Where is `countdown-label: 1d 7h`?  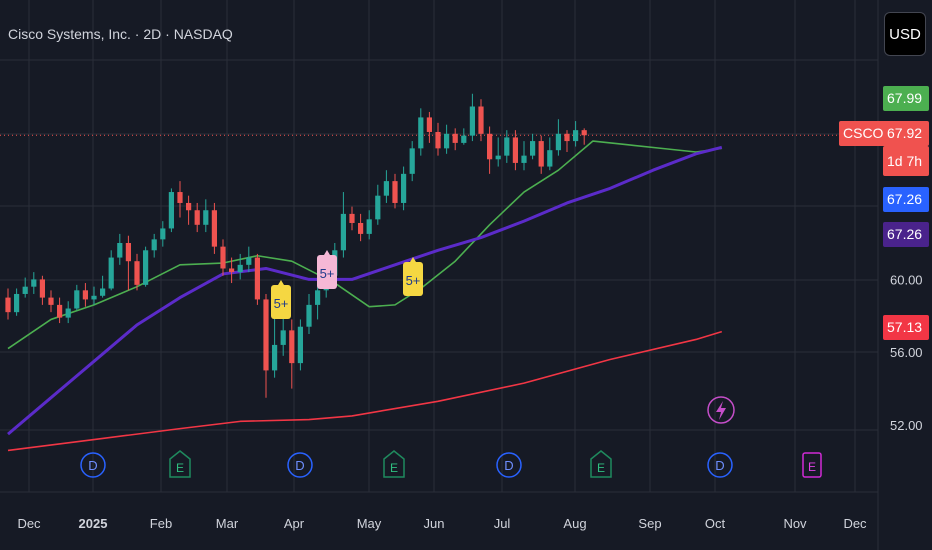 countdown-label: 1d 7h is located at coordinates (906, 161).